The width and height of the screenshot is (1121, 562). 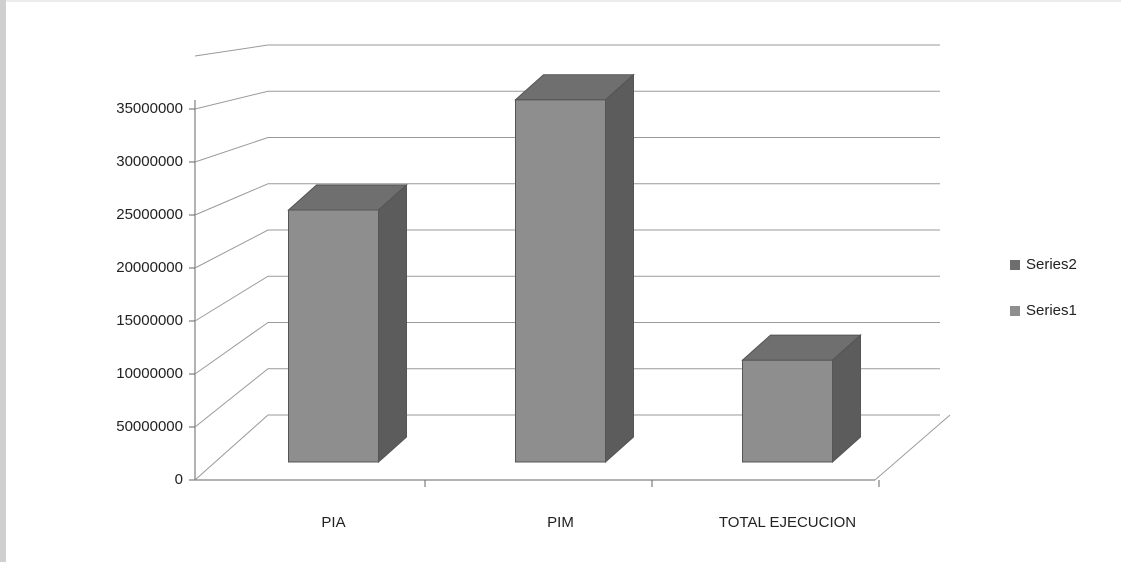 I want to click on y-tick-label: 25000000, so click(x=149, y=214).